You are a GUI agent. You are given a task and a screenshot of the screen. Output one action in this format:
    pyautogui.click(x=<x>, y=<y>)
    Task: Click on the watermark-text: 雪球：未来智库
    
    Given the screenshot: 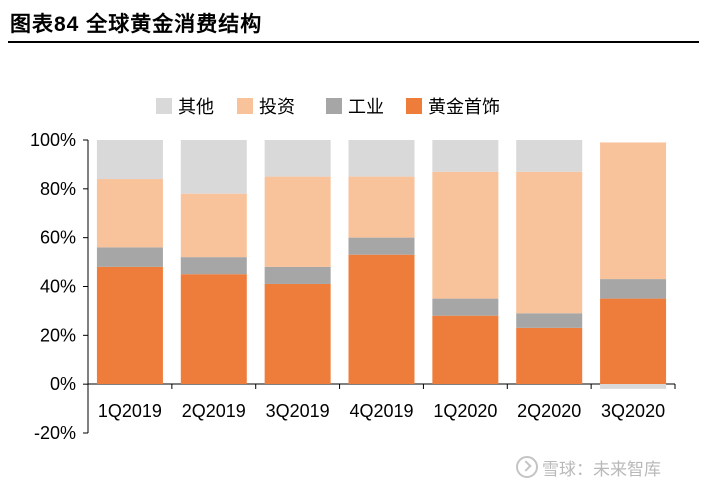 What is the action you would take?
    pyautogui.click(x=601, y=469)
    